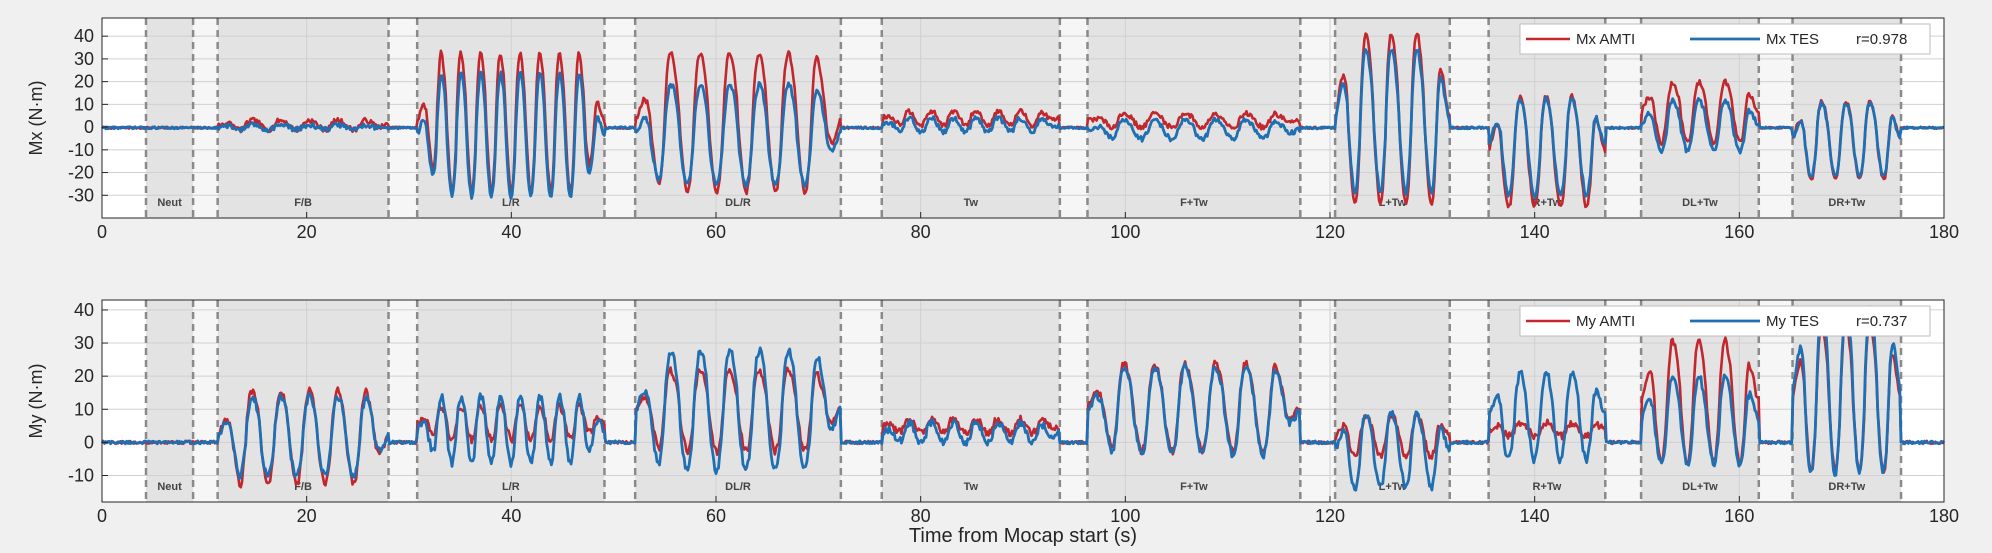  I want to click on legend-label-amti: Mx AMTI, so click(1605, 39).